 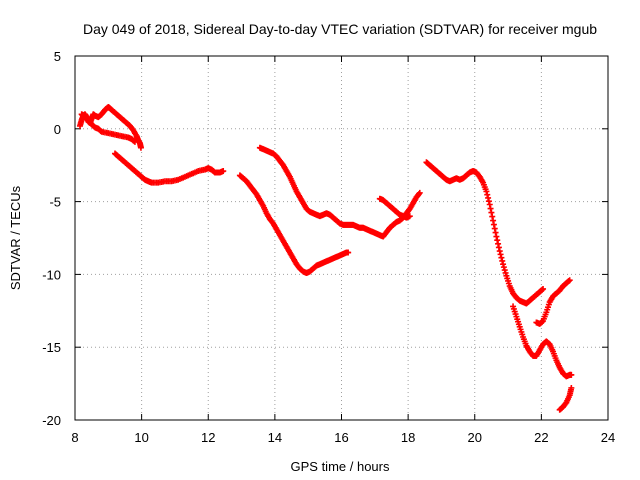 I want to click on y-tick-label: -5, so click(x=55, y=202).